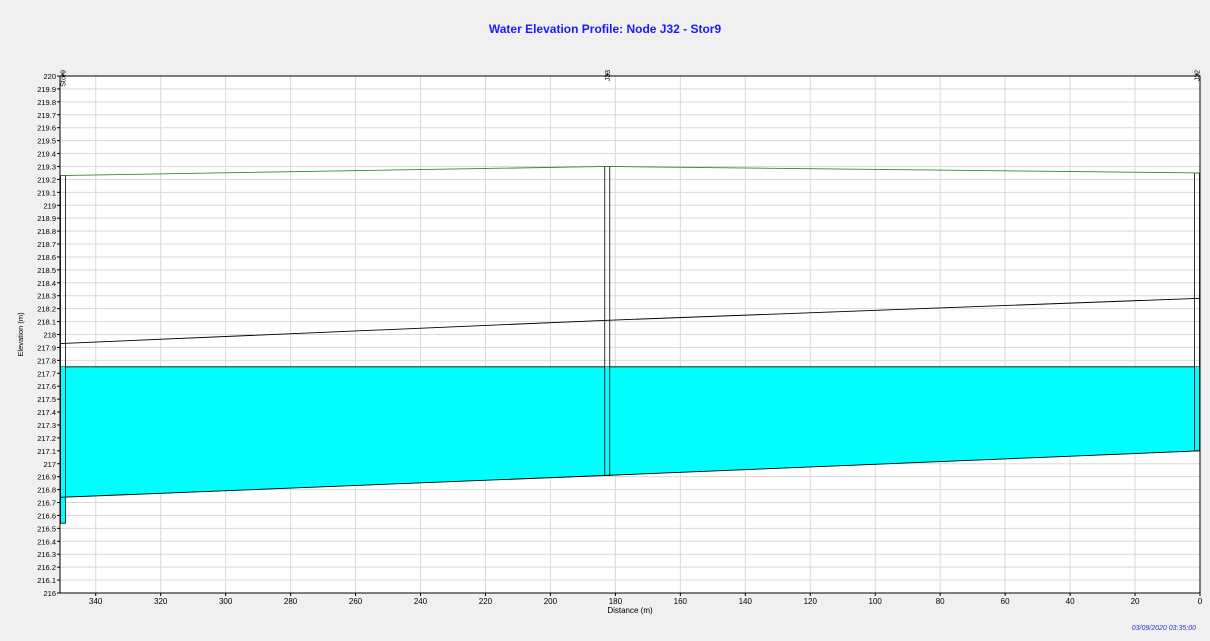  What do you see at coordinates (20, 334) in the screenshot?
I see `y-axis-title: Elevation (m)` at bounding box center [20, 334].